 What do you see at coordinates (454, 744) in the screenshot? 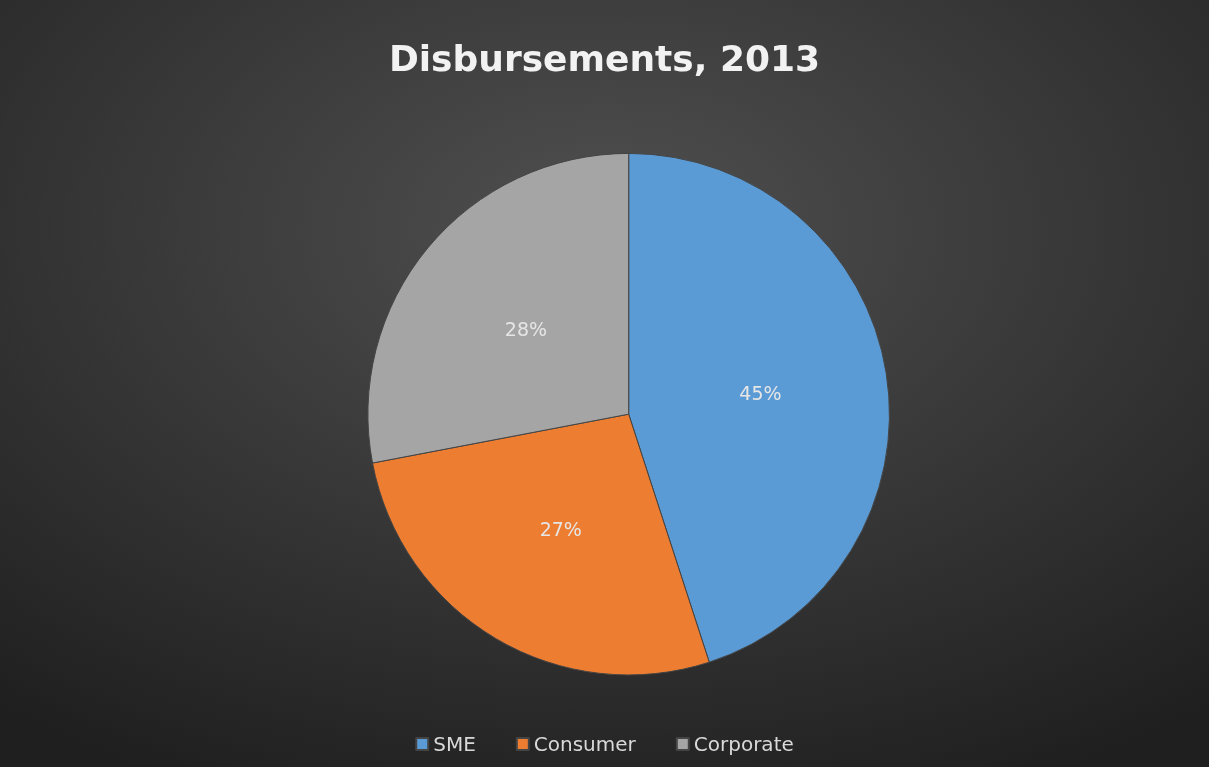
I see `legend-label: SME` at bounding box center [454, 744].